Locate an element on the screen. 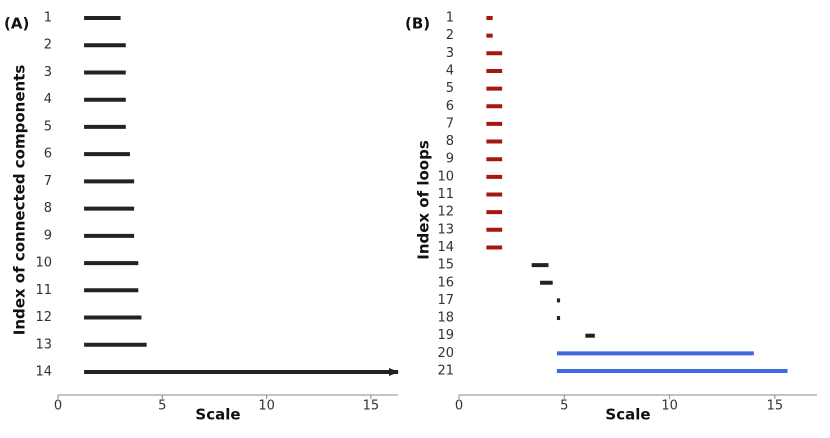 This screenshot has width=830, height=438. y-tick-label: 19 is located at coordinates (445, 335).